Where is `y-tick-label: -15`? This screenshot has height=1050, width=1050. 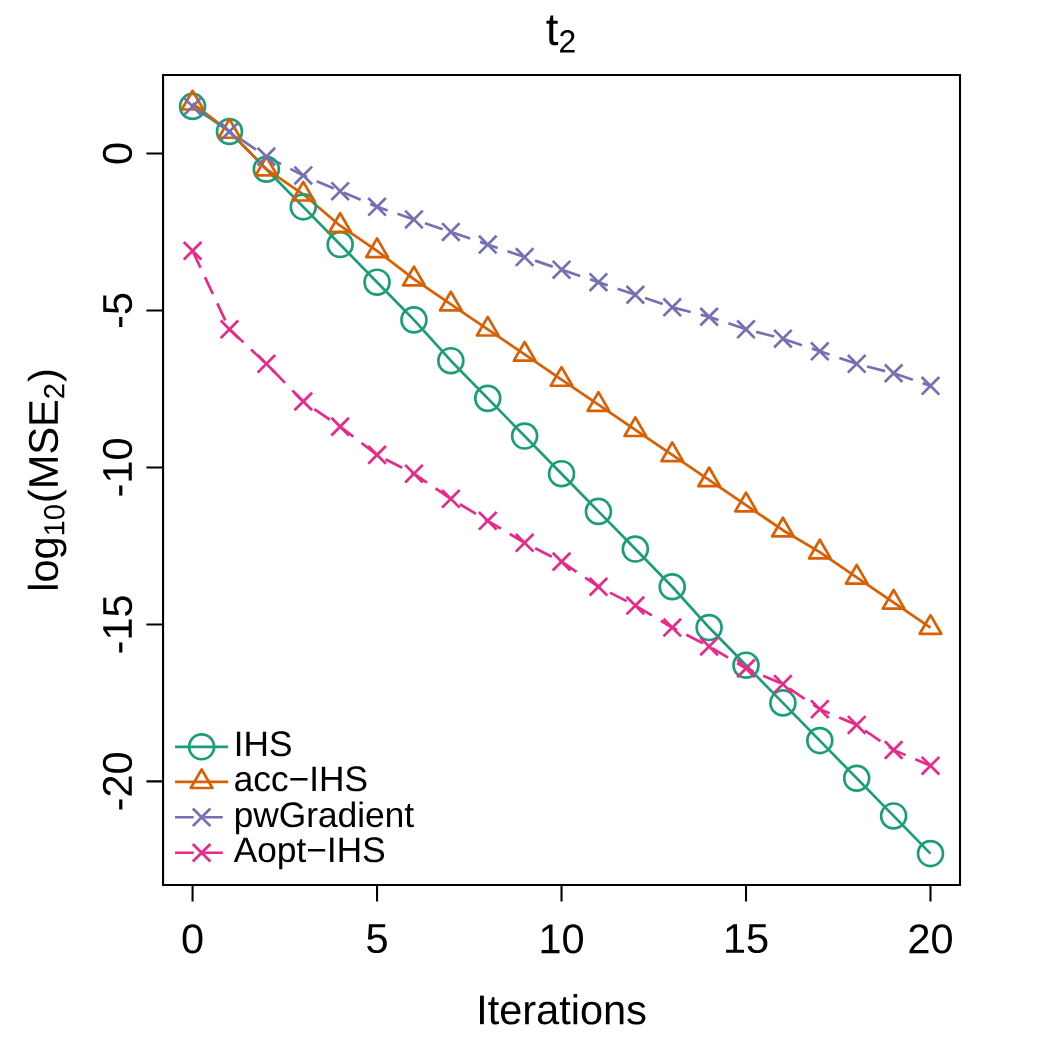
y-tick-label: -15 is located at coordinates (118, 624).